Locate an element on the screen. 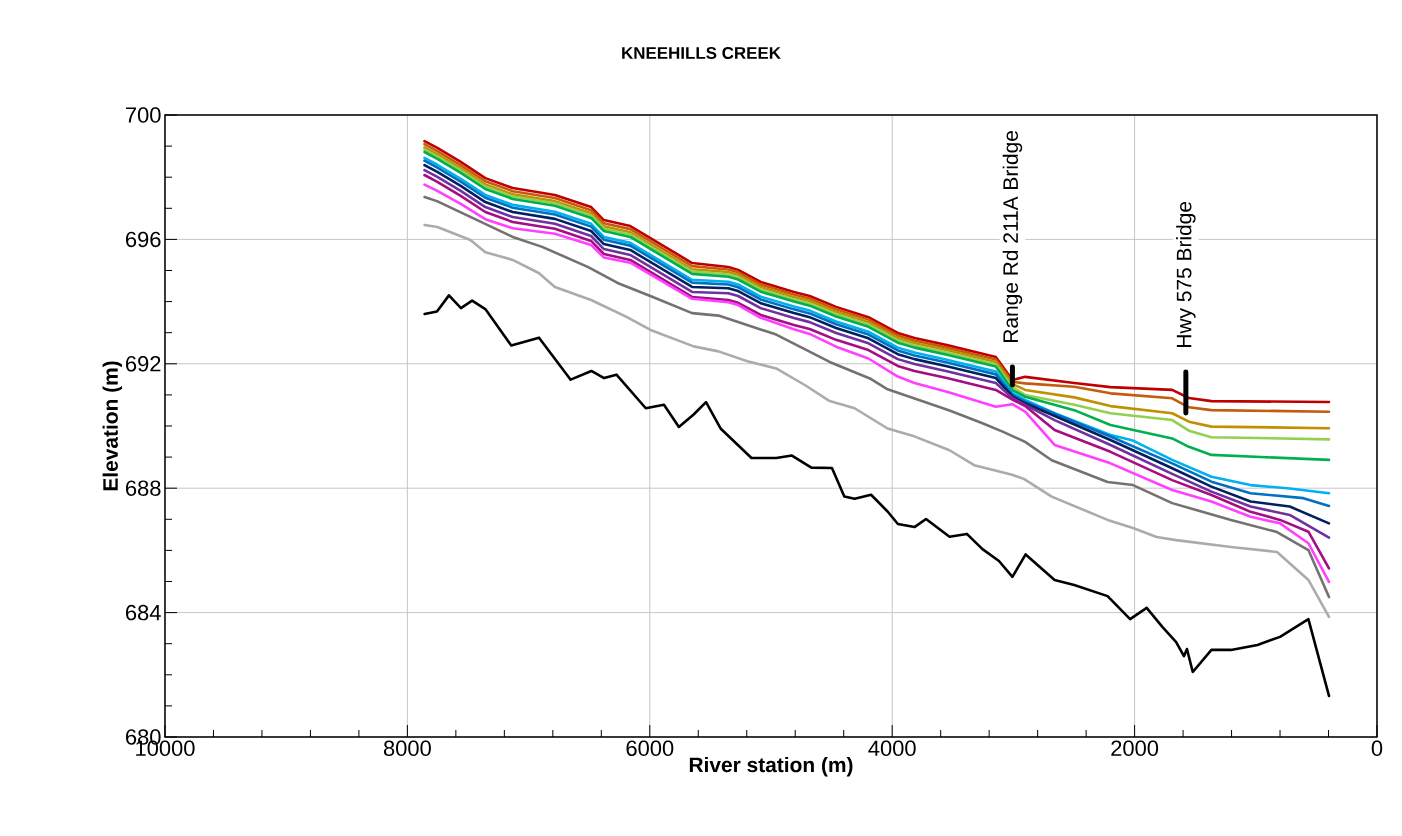  chart-title: KNEEHILLS CREEK is located at coordinates (701, 52).